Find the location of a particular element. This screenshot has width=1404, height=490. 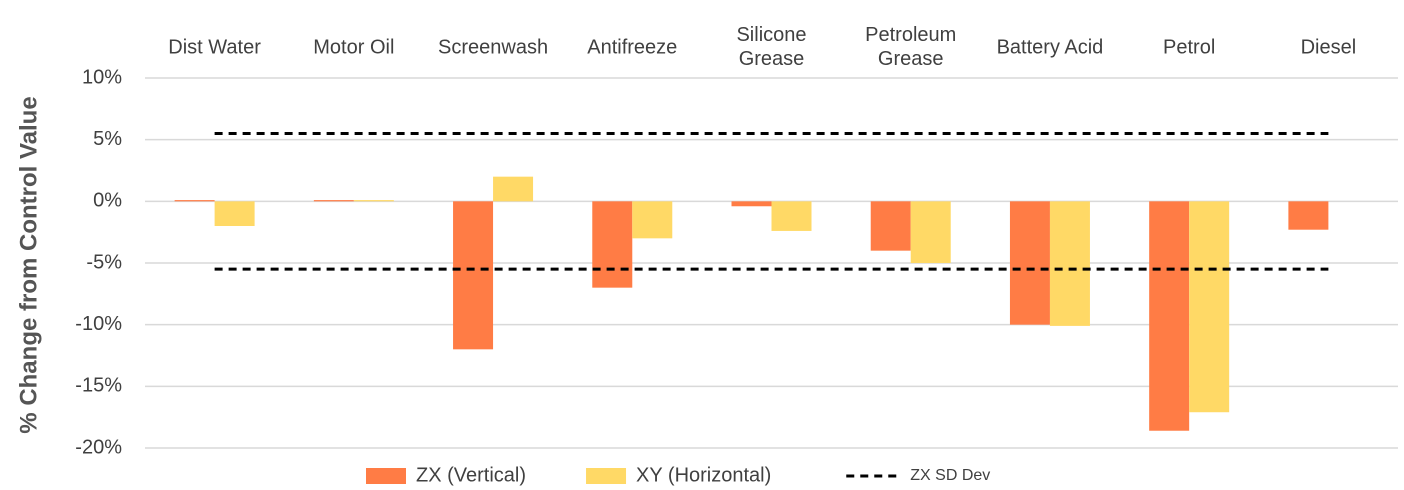

x-tick-label: Diesel is located at coordinates (1329, 47).